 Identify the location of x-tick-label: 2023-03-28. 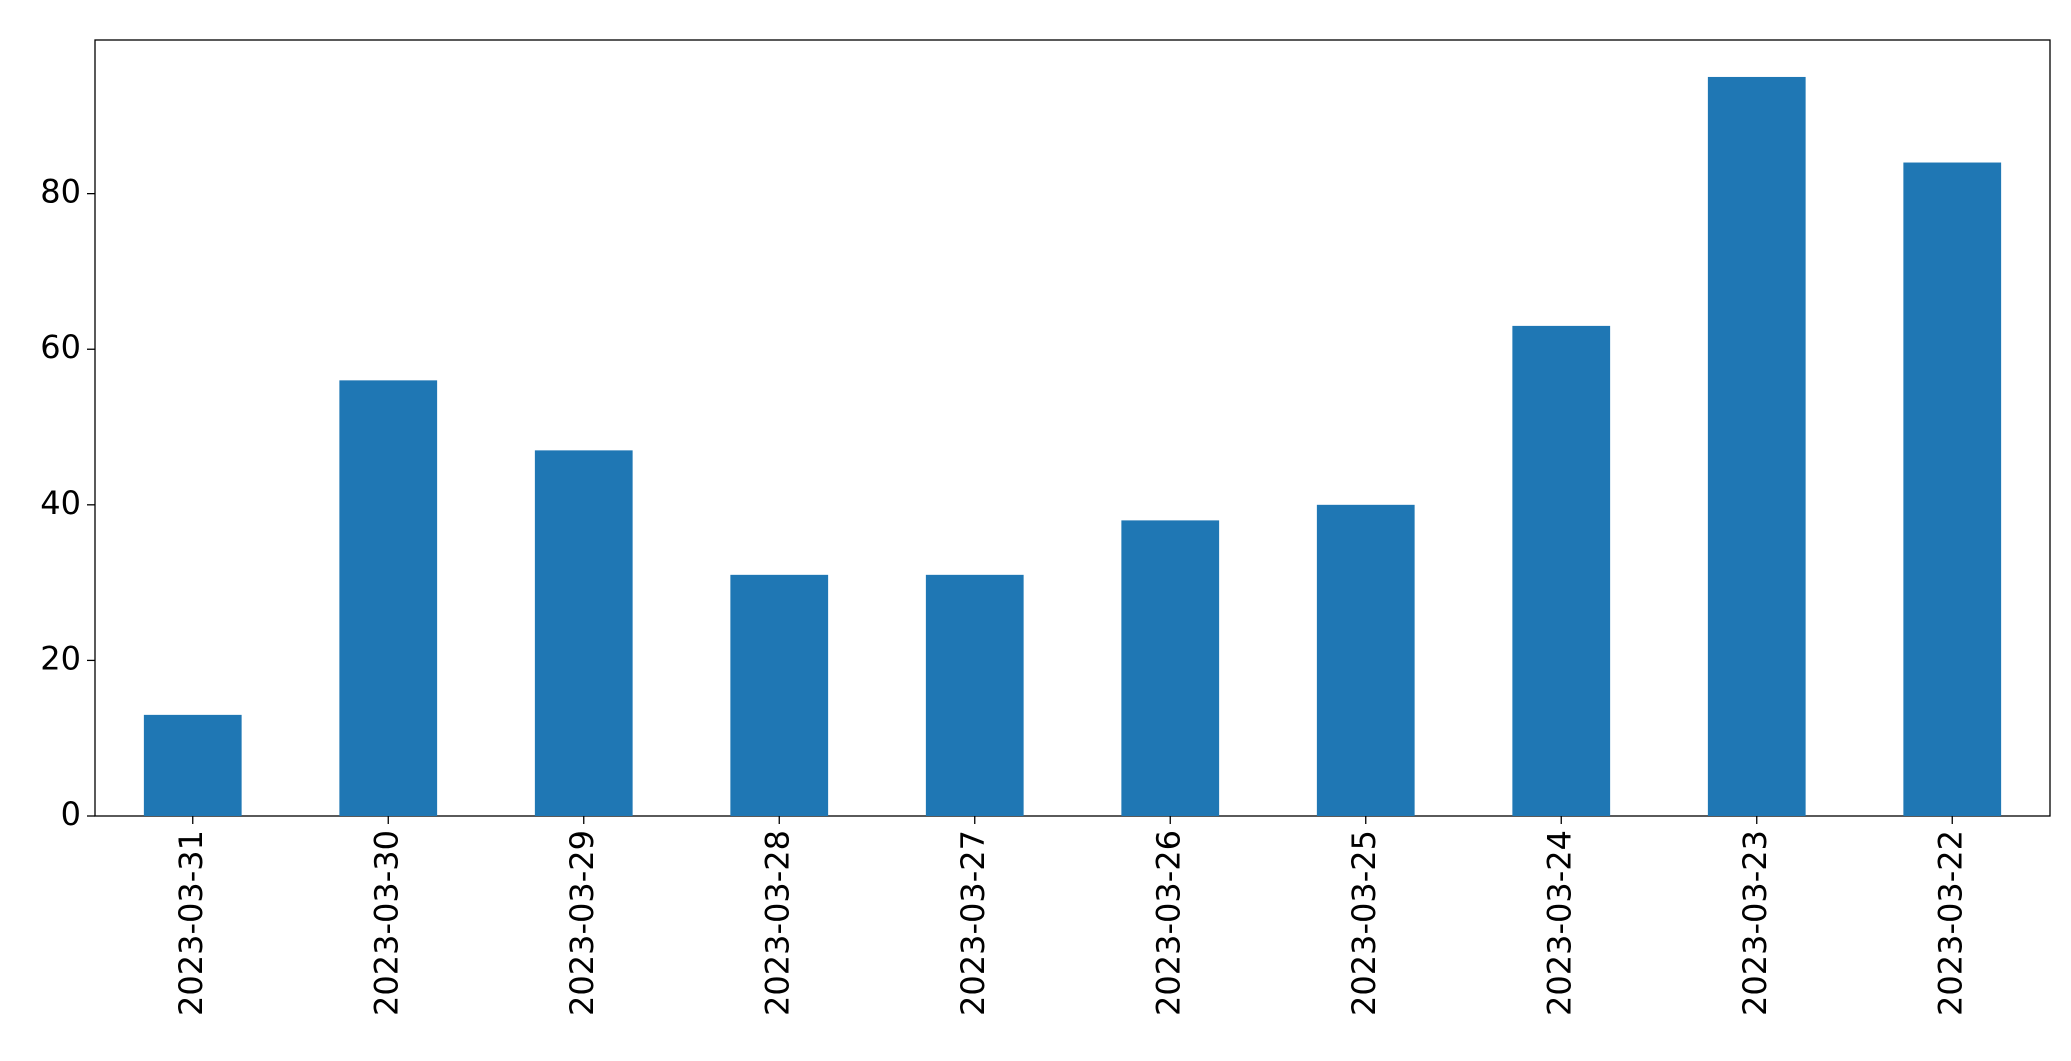
(777, 923).